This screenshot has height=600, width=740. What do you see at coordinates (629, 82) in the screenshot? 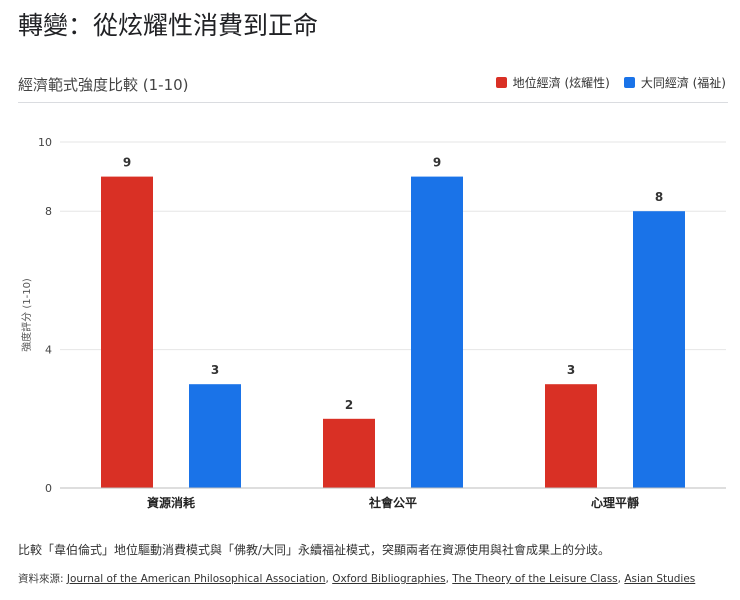
I see `legend-swatch-welfare` at bounding box center [629, 82].